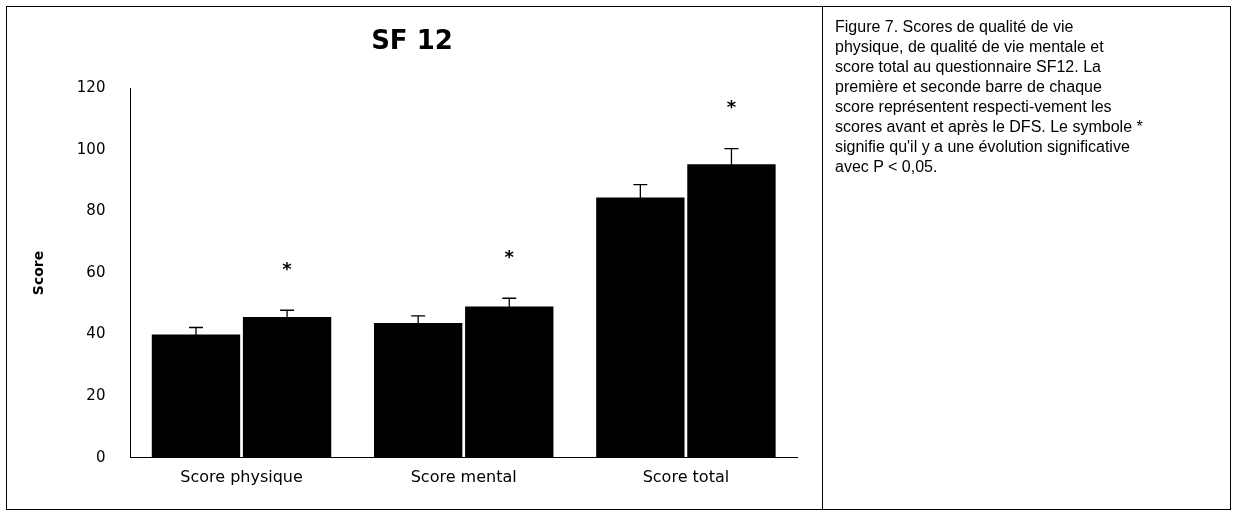  What do you see at coordinates (96, 333) in the screenshot?
I see `y-tick-label: 40` at bounding box center [96, 333].